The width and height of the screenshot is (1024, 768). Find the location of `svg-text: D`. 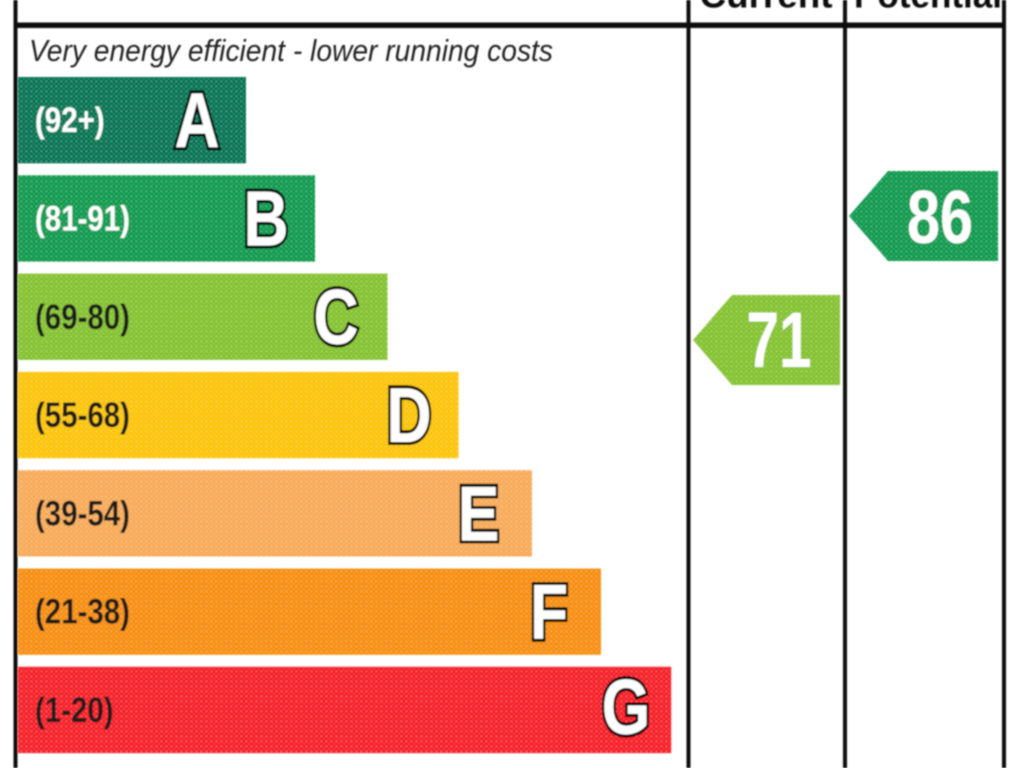

svg-text: D is located at coordinates (408, 414).